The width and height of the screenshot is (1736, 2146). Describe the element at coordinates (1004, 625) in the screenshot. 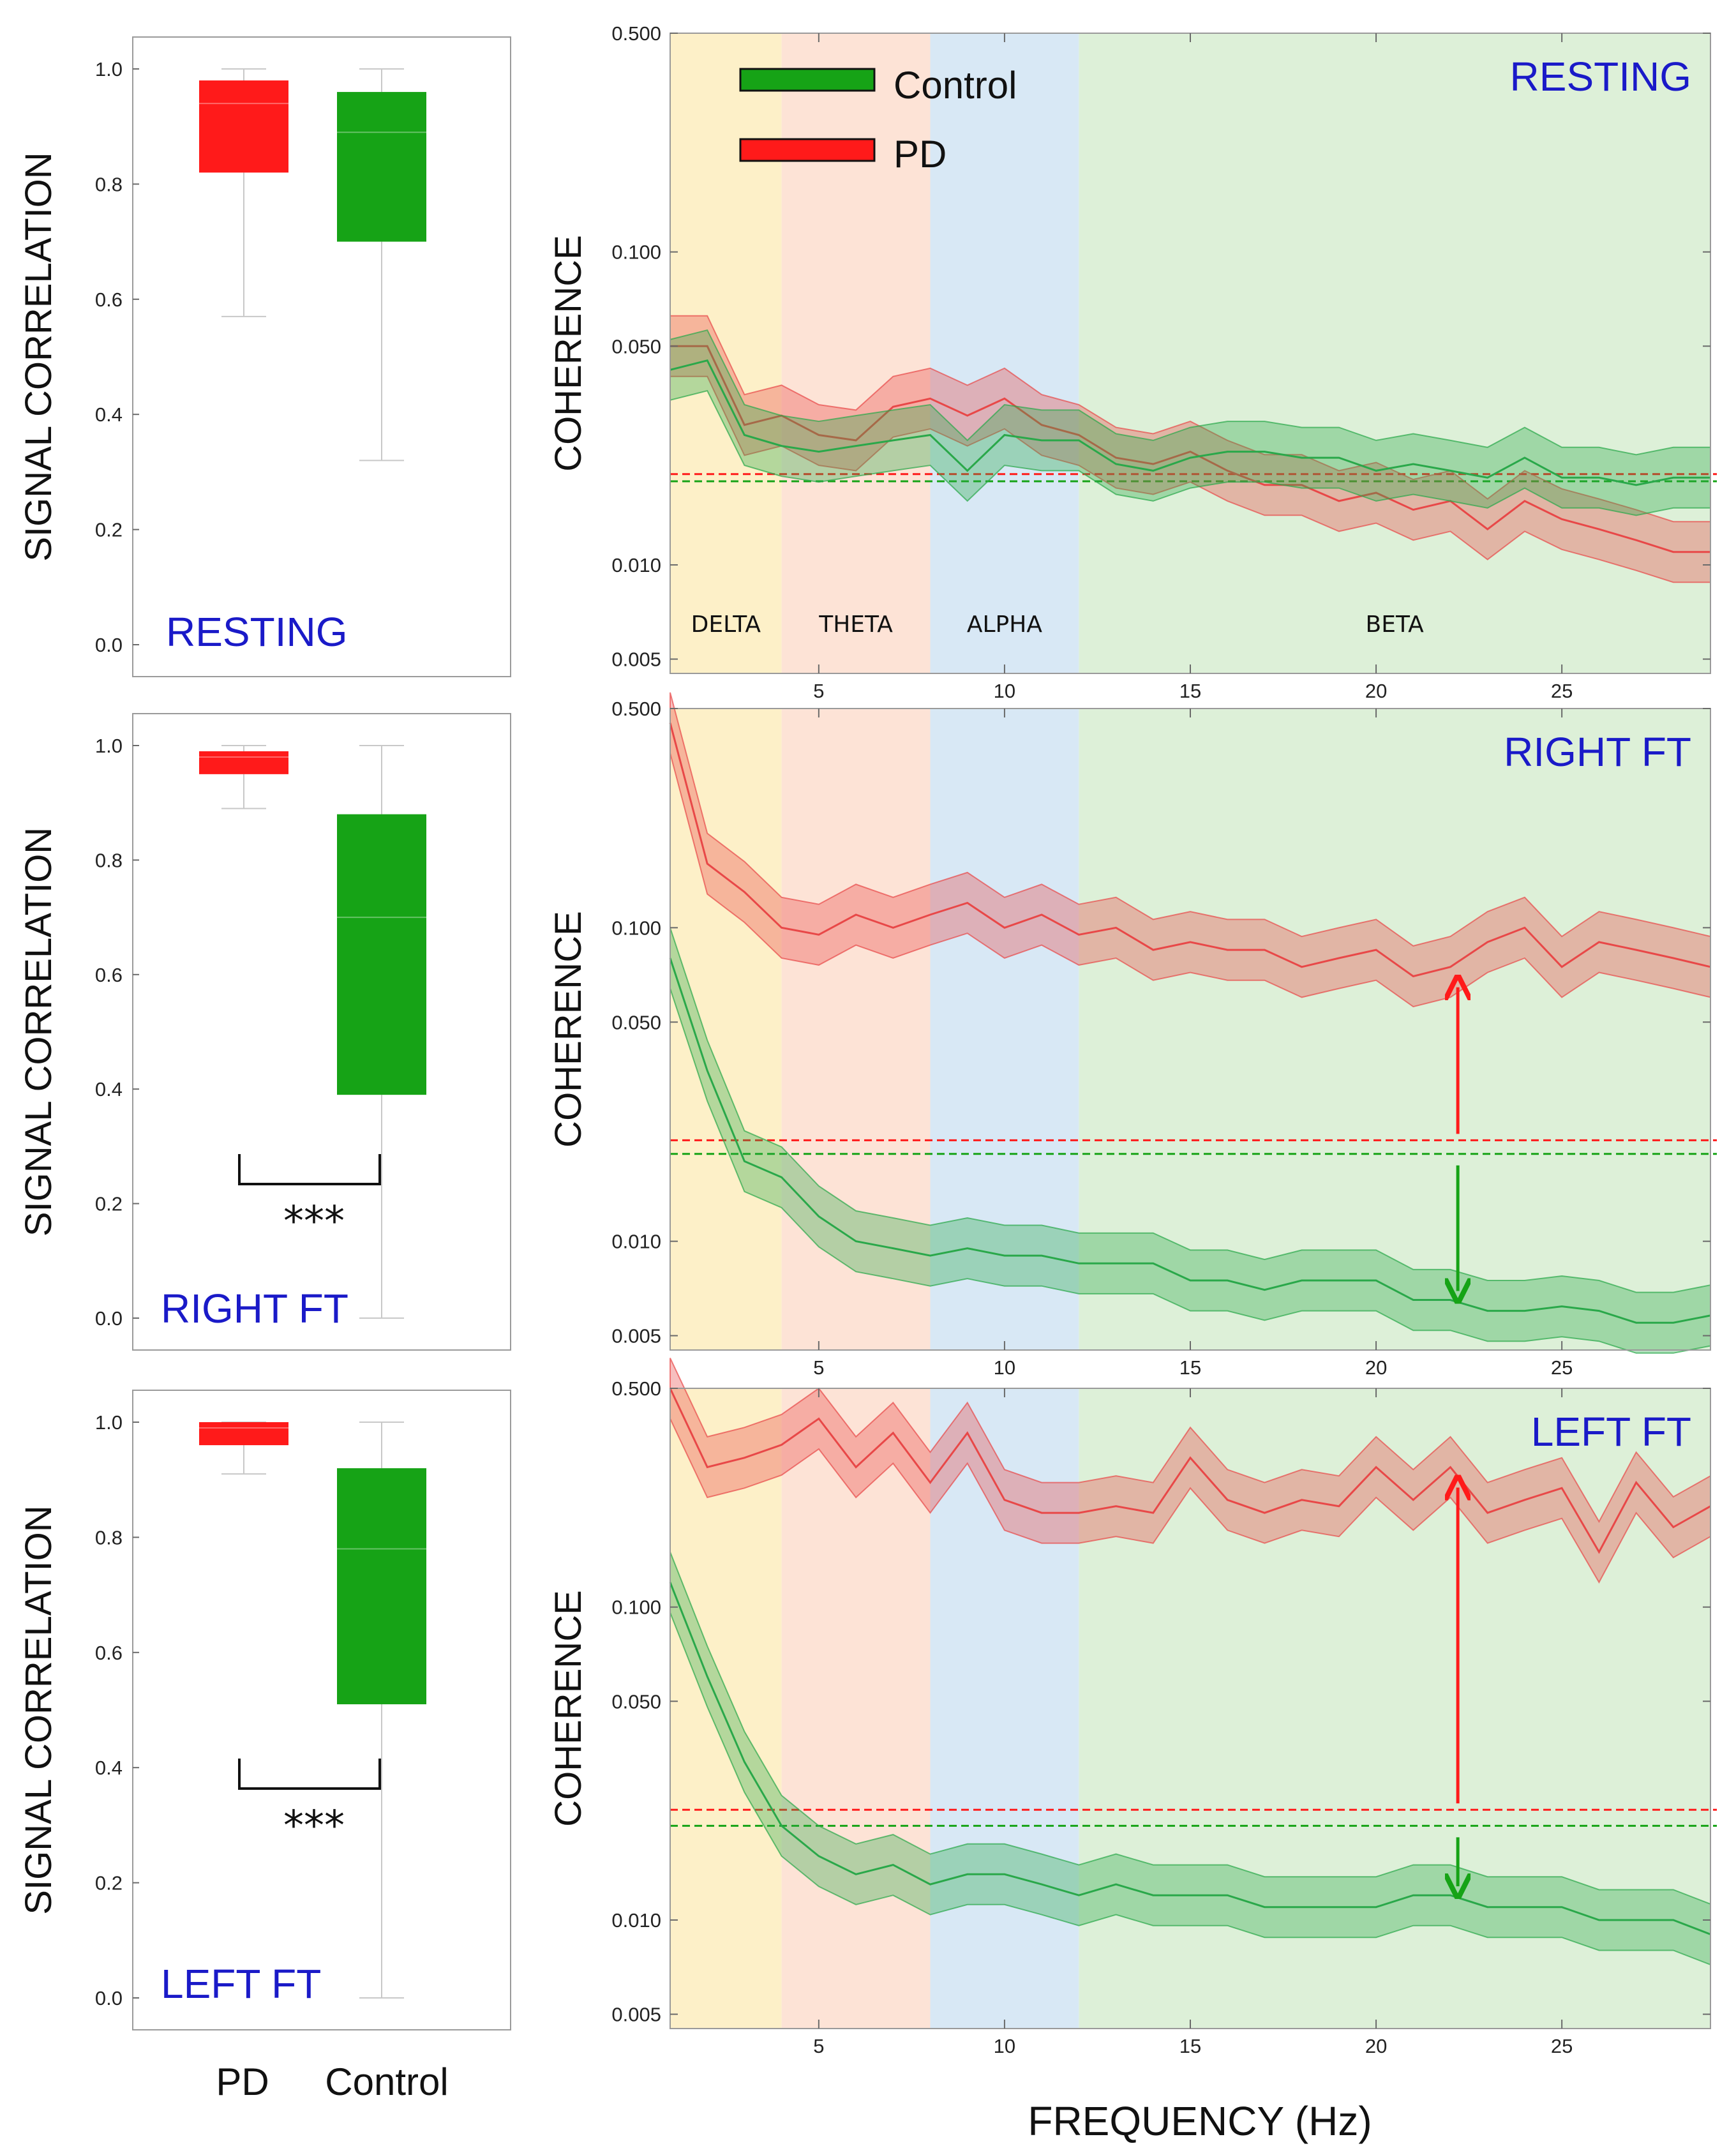

I see `band-label-alpha: ALPHA` at that location.